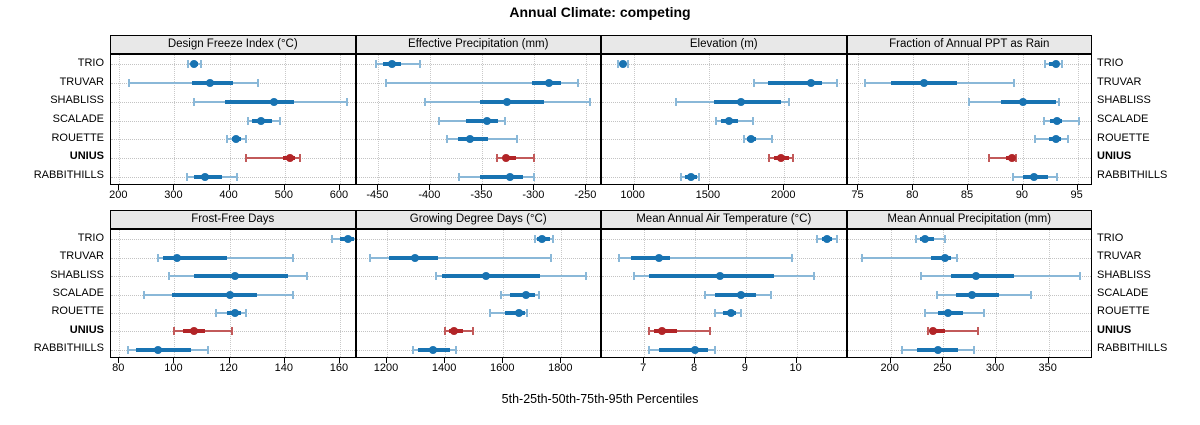  What do you see at coordinates (708, 195) in the screenshot?
I see `x-tick-label: 1500` at bounding box center [708, 195].